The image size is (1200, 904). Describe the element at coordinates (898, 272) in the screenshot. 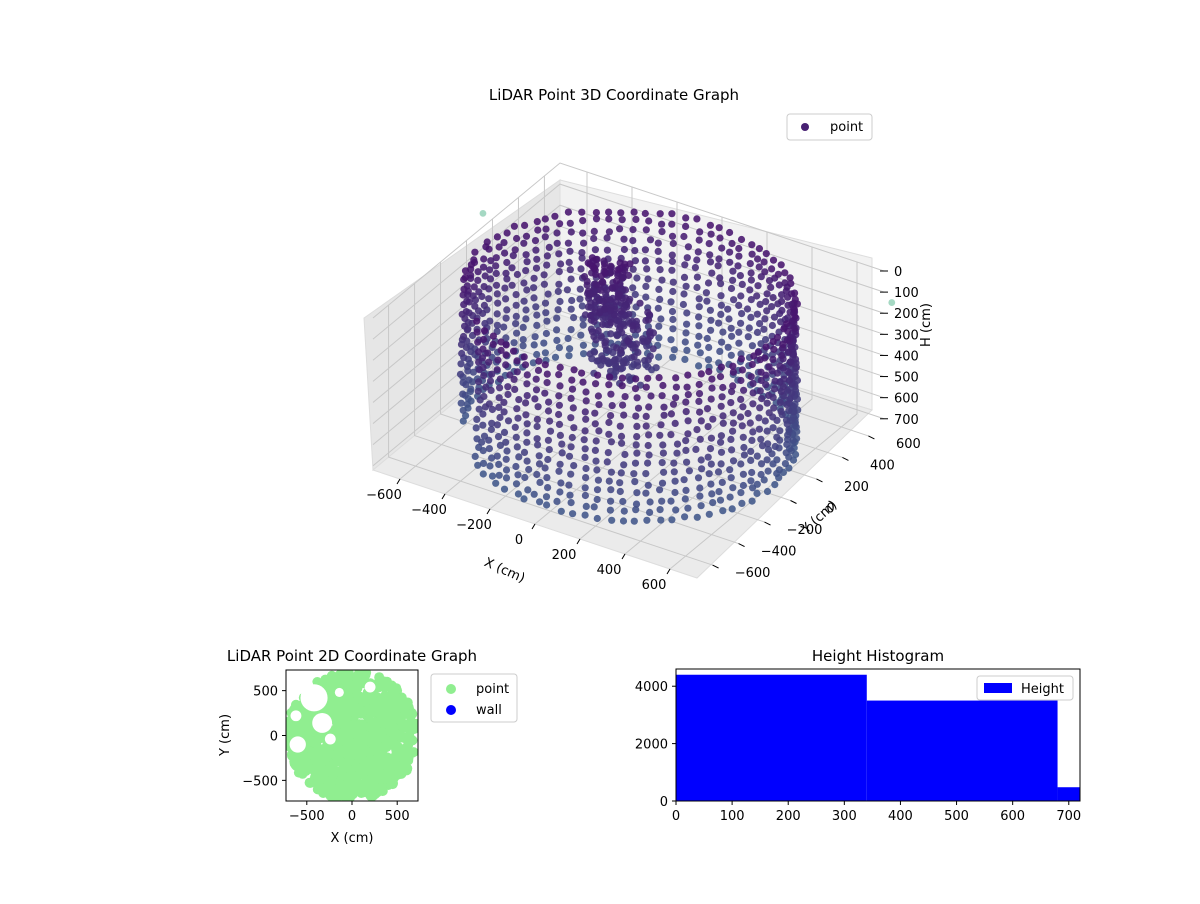

I see `tick-label-z-3d: 0` at that location.